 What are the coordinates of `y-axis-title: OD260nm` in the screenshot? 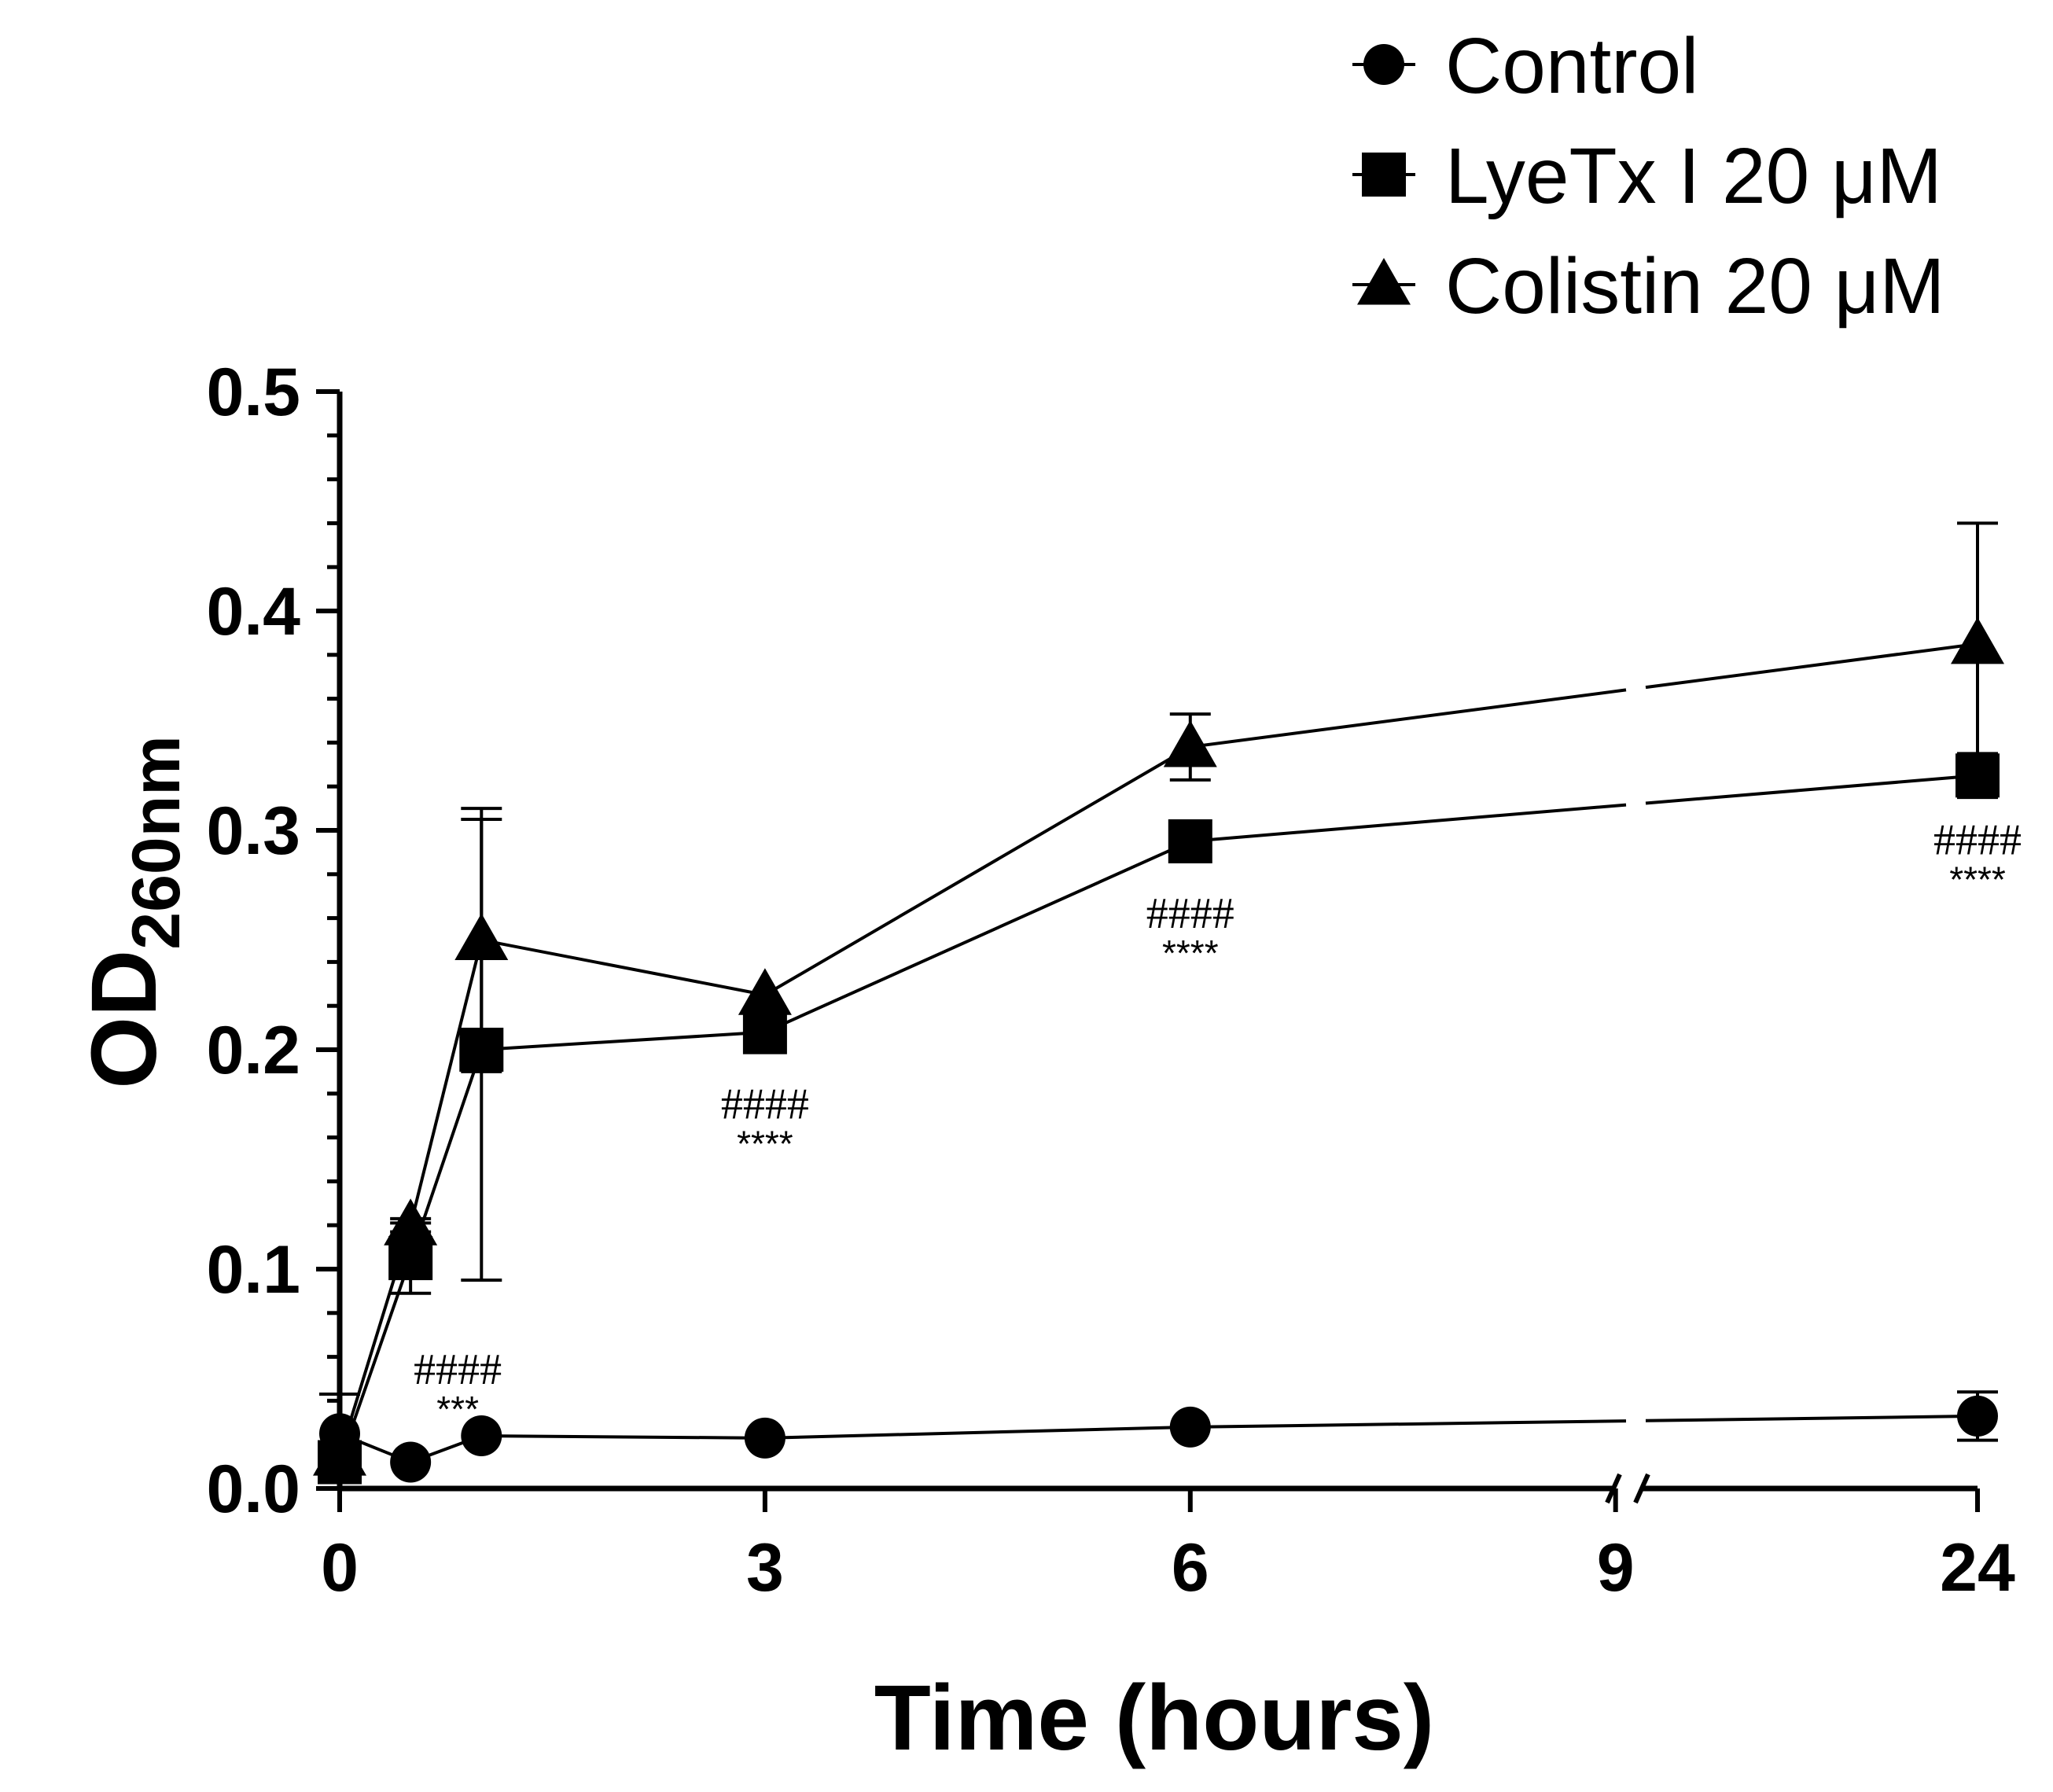 It's located at (133, 912).